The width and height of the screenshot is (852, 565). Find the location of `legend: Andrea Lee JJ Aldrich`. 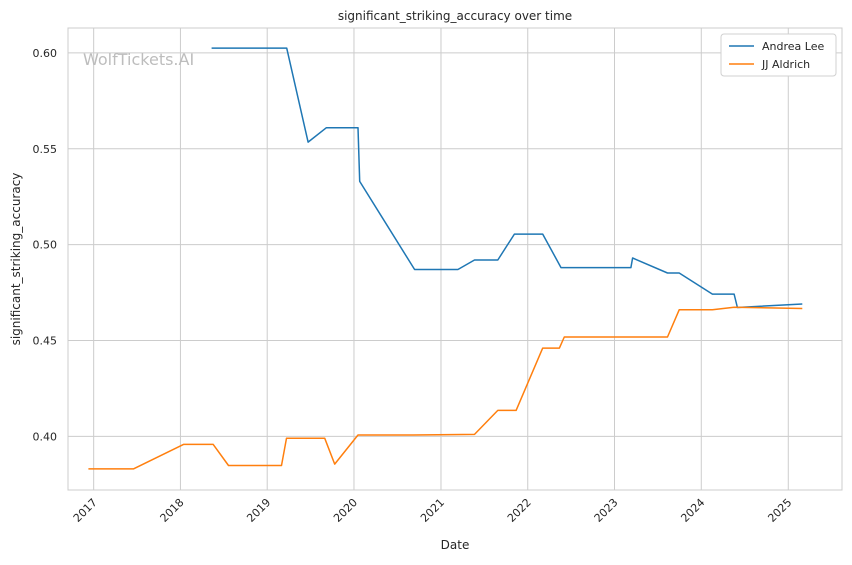

legend: Andrea Lee JJ Aldrich is located at coordinates (778, 55).